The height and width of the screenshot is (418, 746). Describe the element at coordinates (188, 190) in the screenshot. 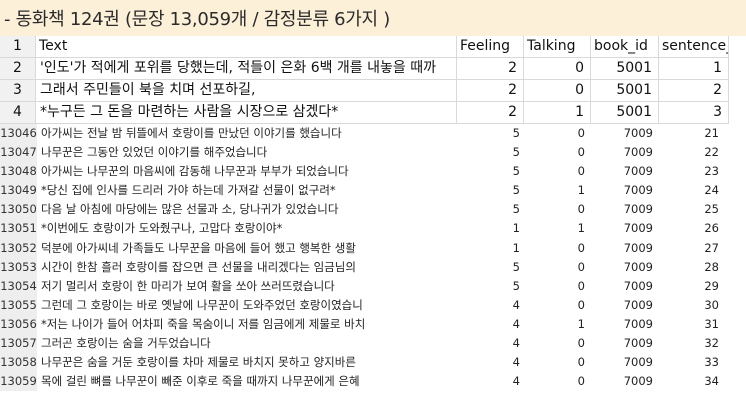

I see `text-cell: *당신 집에 인사를 드리러 가야 하는데 가져갈 선물이 없구려*` at that location.